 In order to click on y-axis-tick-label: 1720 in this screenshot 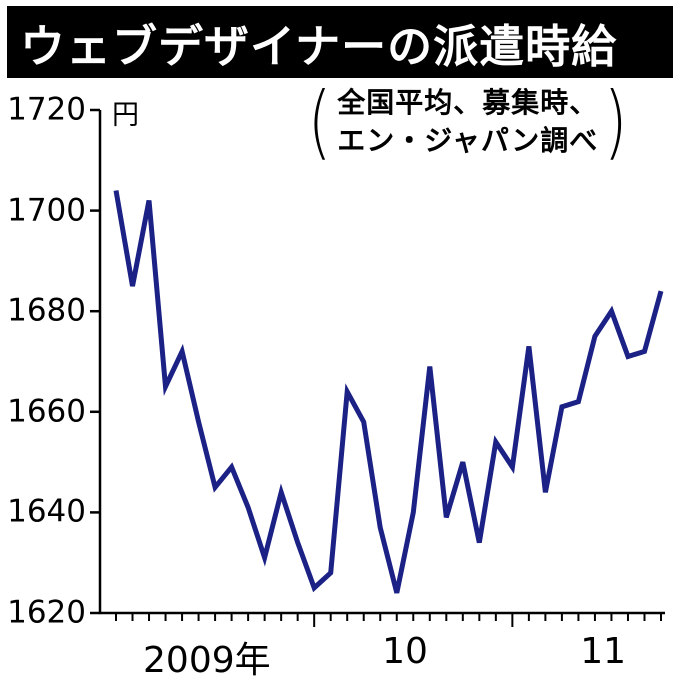, I will do `click(46, 109)`.